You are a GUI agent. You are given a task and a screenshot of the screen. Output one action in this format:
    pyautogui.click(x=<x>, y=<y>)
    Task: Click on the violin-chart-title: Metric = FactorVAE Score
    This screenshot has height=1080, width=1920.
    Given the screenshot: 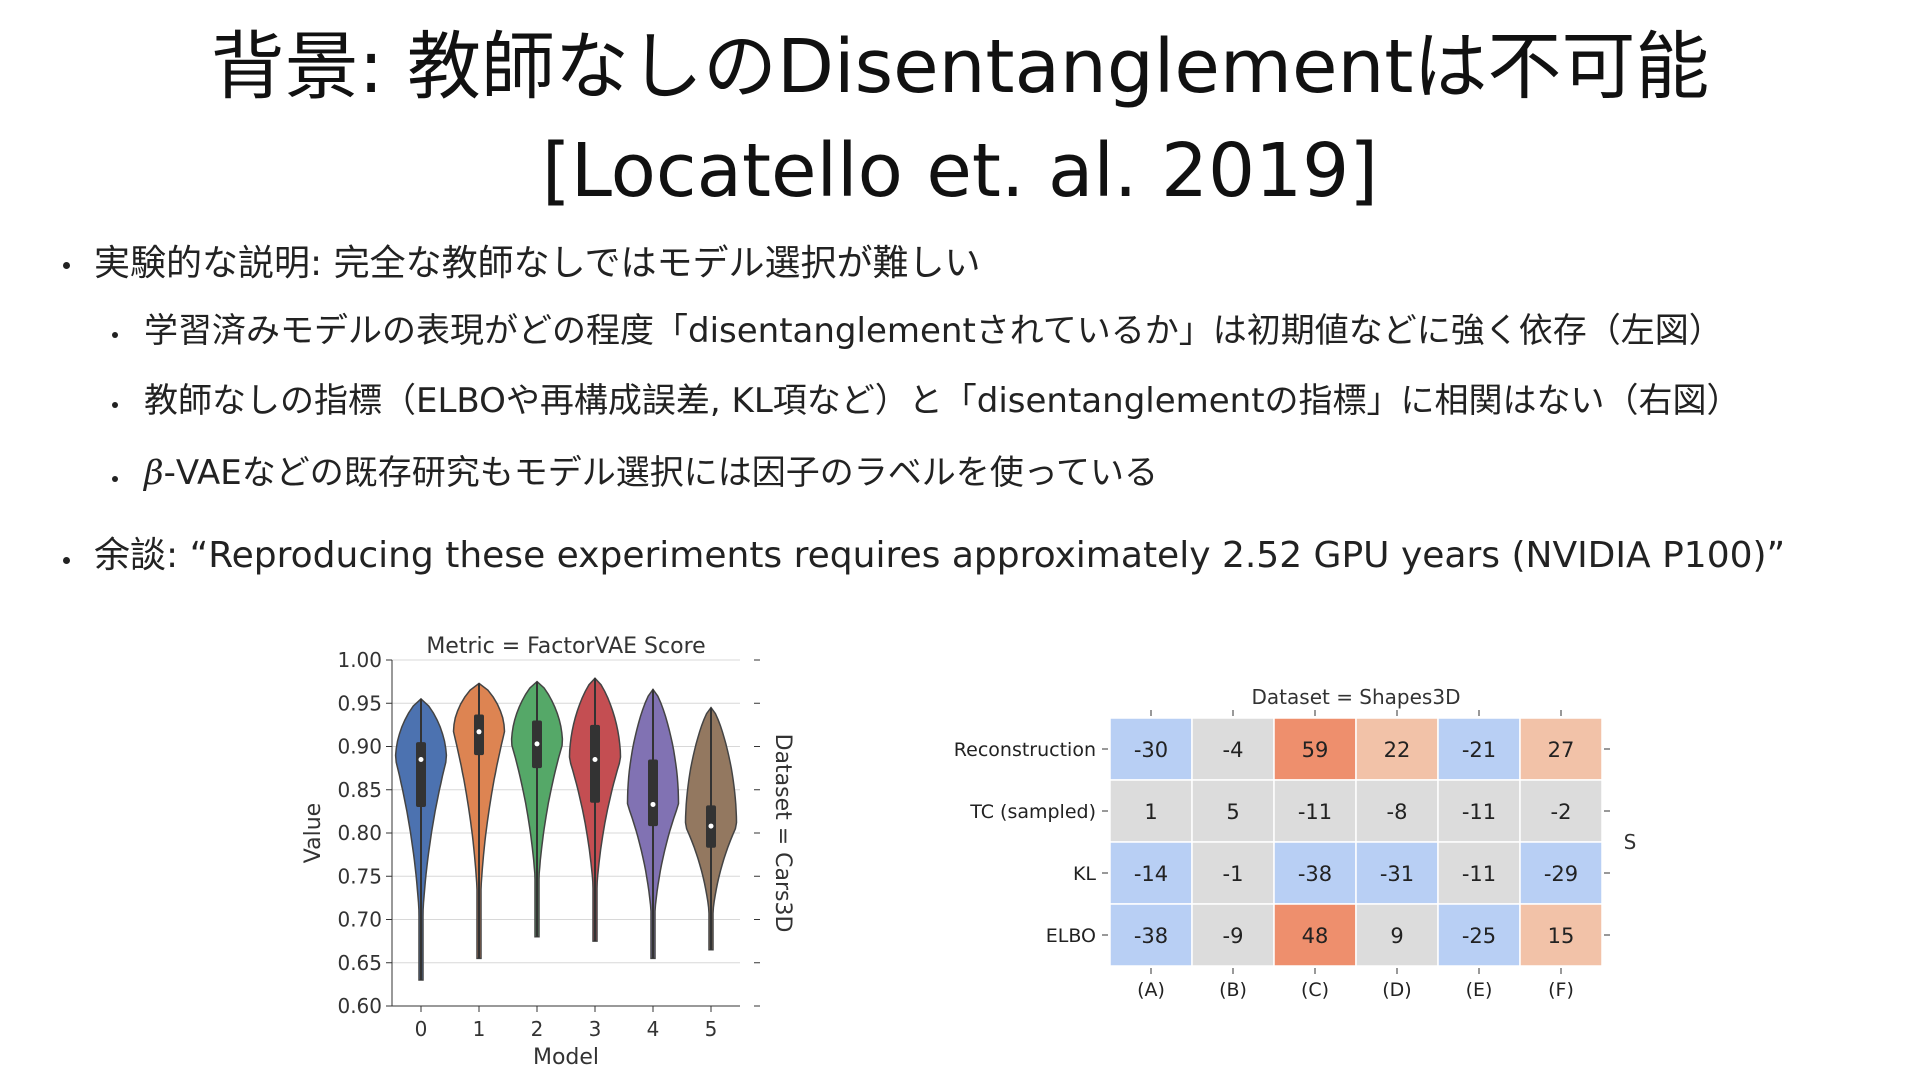 What is the action you would take?
    pyautogui.click(x=565, y=646)
    